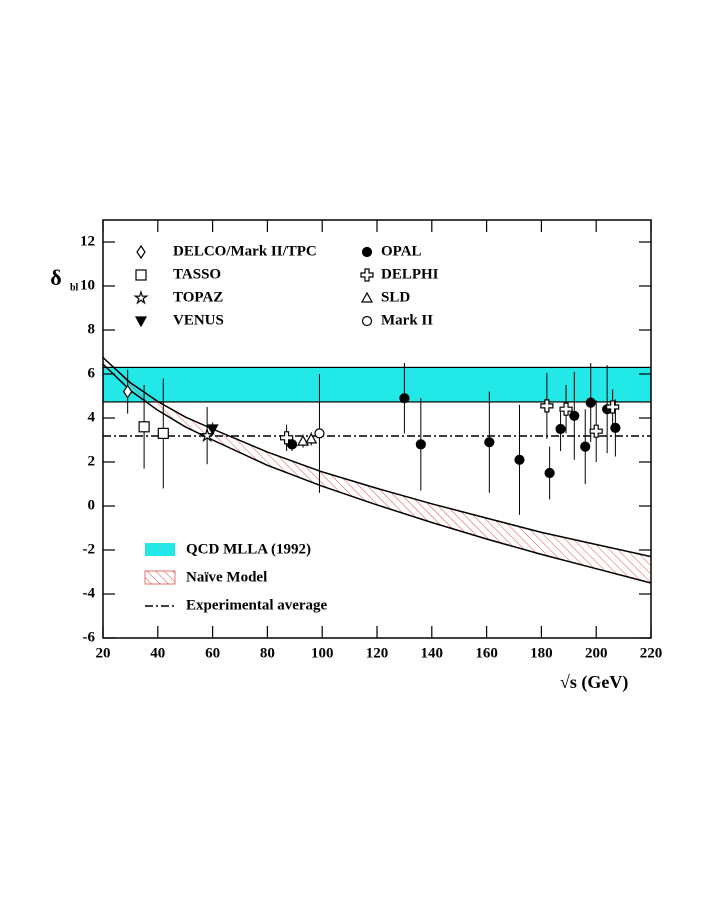 The image size is (708, 917). Describe the element at coordinates (212, 653) in the screenshot. I see `x-tick-label: 60` at that location.